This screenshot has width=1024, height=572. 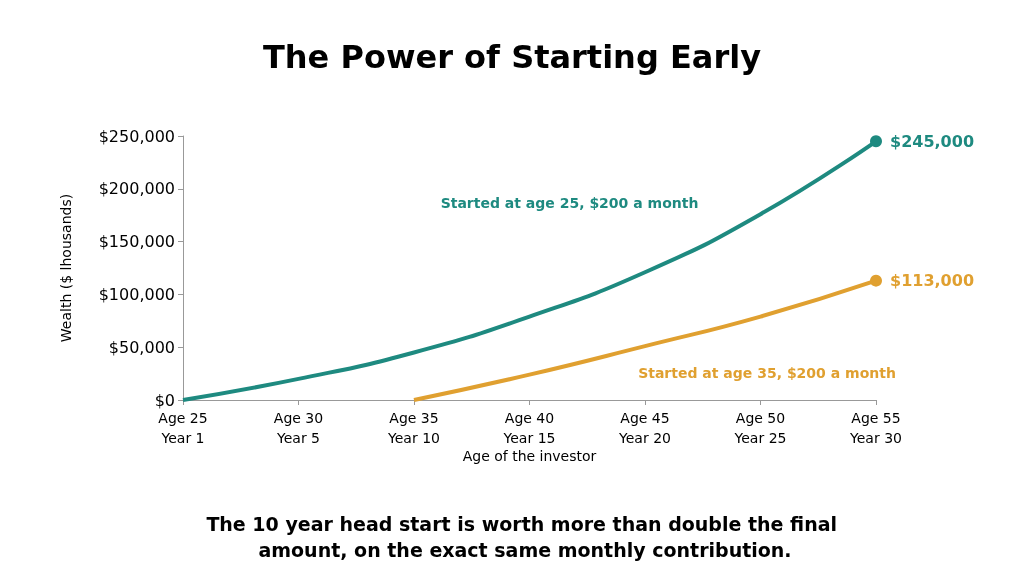 What do you see at coordinates (164, 400) in the screenshot?
I see `y-tick-label: $0` at bounding box center [164, 400].